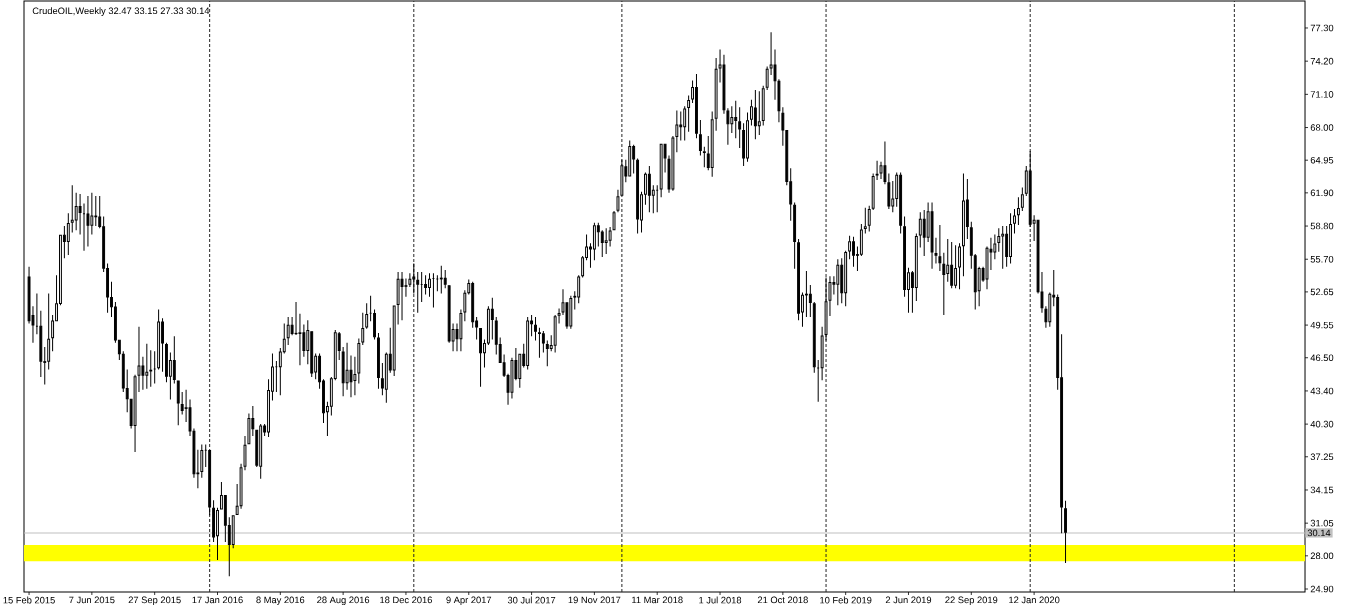 This screenshot has height=614, width=1366. What do you see at coordinates (846, 600) in the screenshot?
I see `x-tick-label: 10 Feb 2019` at bounding box center [846, 600].